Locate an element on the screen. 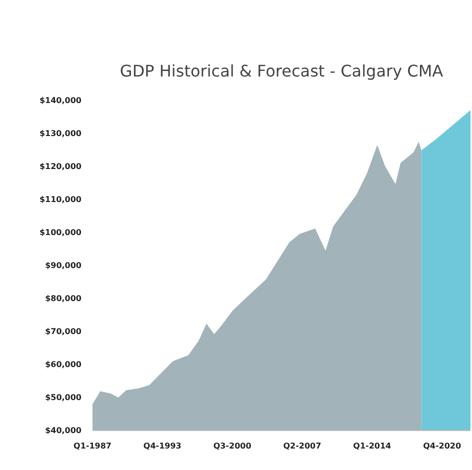  x-tick-label: Q1-1987 is located at coordinates (93, 446).